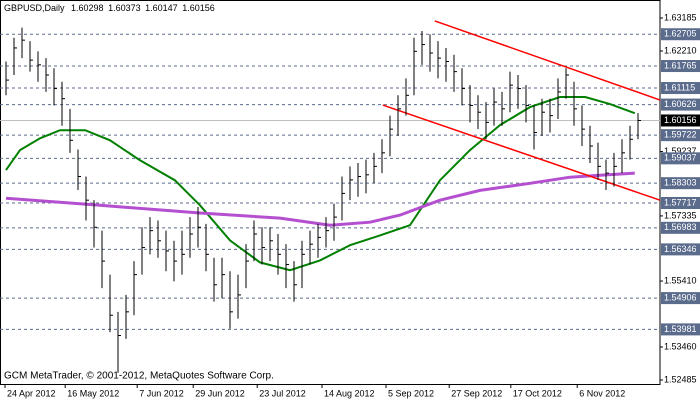  I want to click on level-label: 1.61765, so click(680, 65).